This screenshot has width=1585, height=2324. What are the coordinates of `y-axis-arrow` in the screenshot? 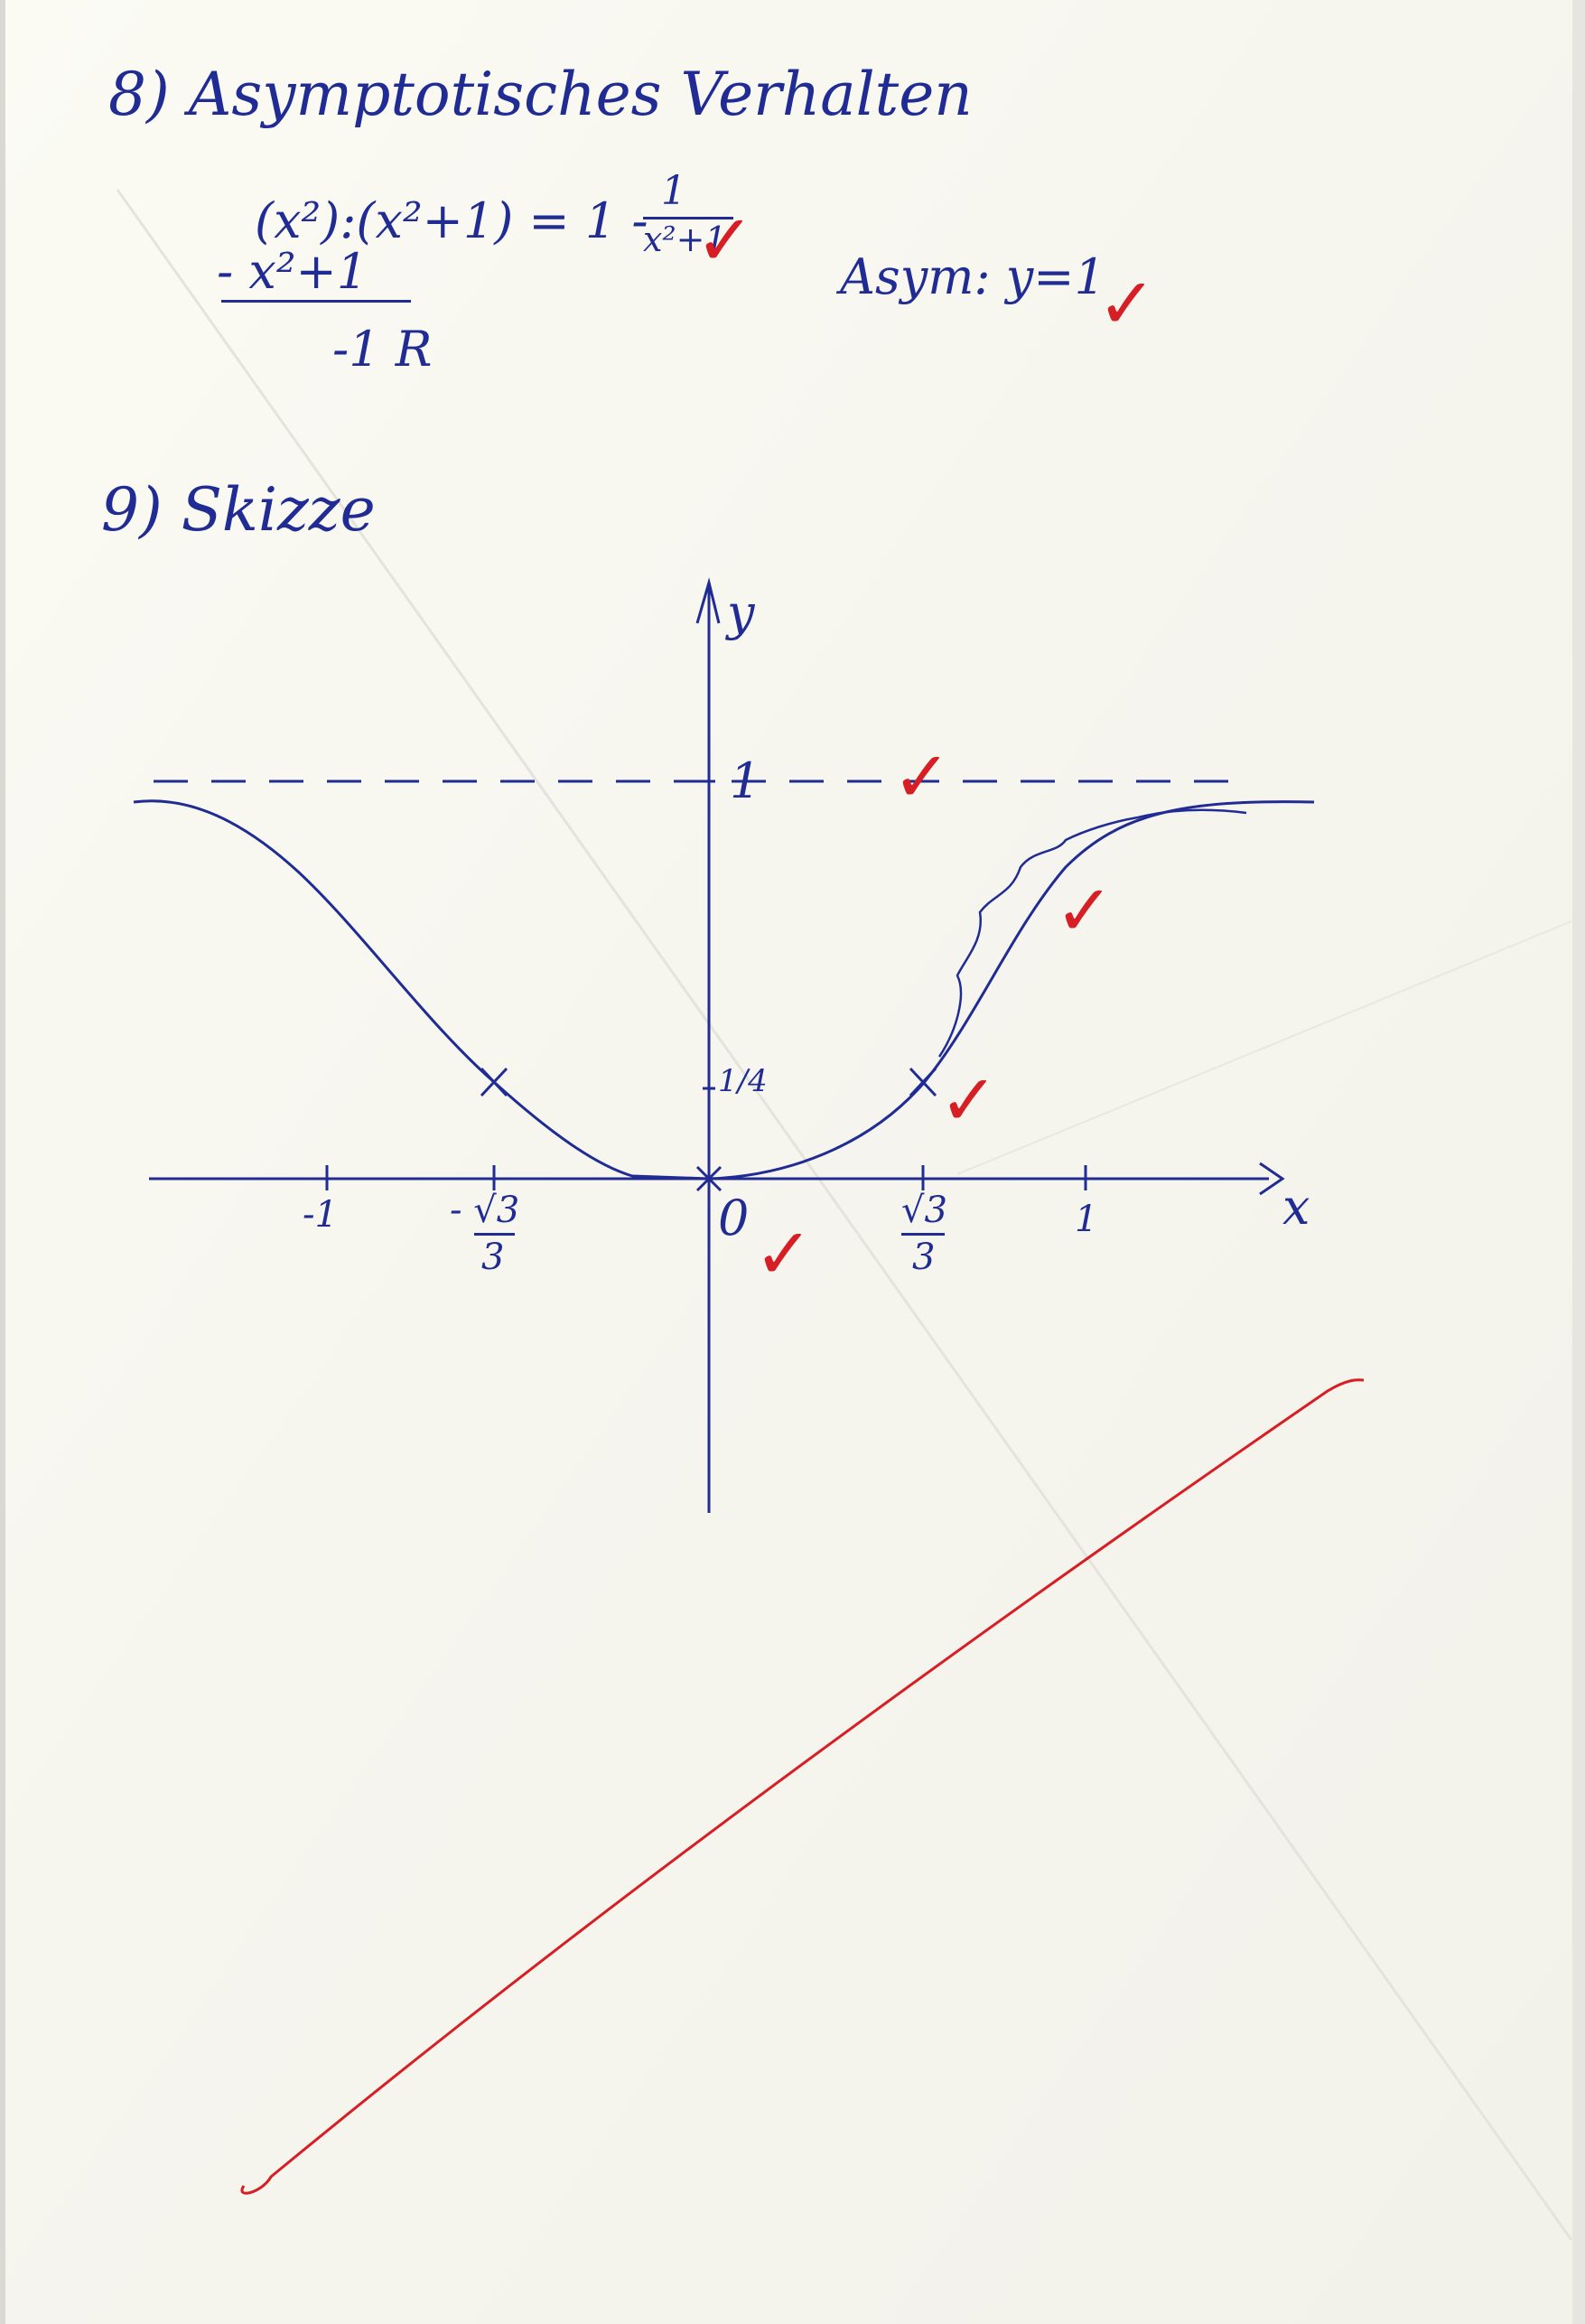 It's located at (708, 600).